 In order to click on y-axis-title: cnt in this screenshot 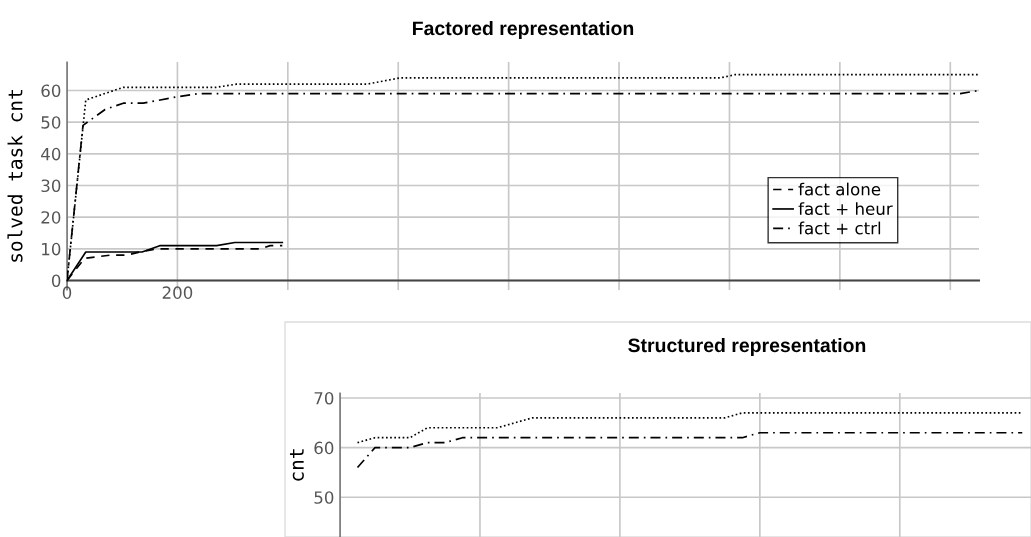, I will do `click(296, 465)`.